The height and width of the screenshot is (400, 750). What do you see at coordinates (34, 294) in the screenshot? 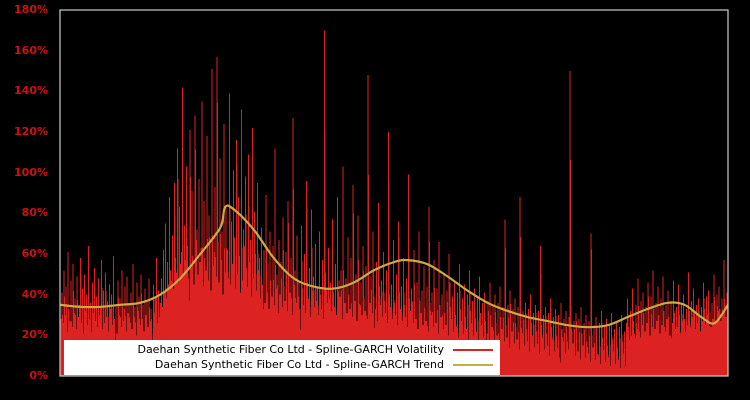
I see `y-tick-40pct: 40%` at bounding box center [34, 294].